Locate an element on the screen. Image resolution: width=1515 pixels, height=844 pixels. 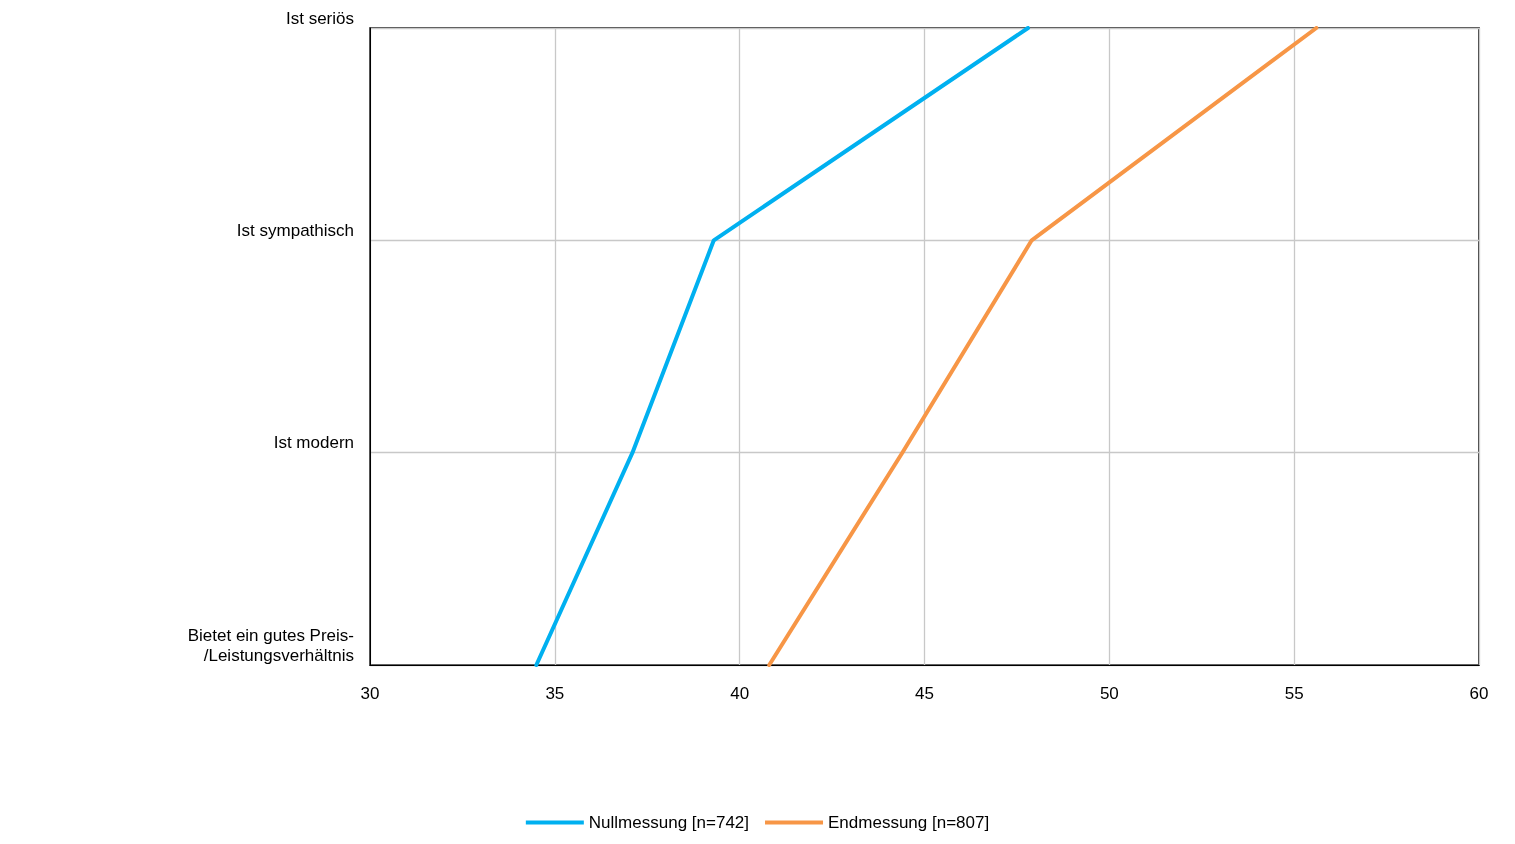
x-tick-label: 40 is located at coordinates (740, 693).